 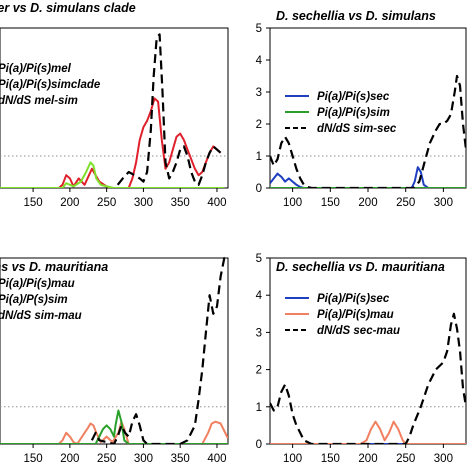 I want to click on panel-4-xtick-1: 150, so click(x=330, y=459).